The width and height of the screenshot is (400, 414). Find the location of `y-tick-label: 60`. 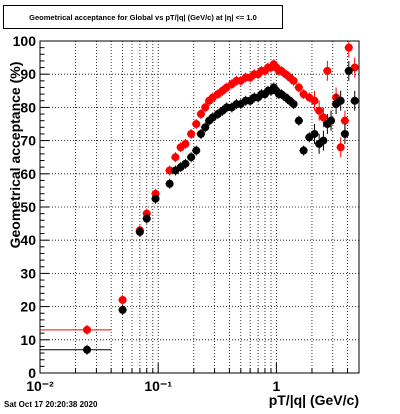

y-tick-label: 60 is located at coordinates (28, 174).